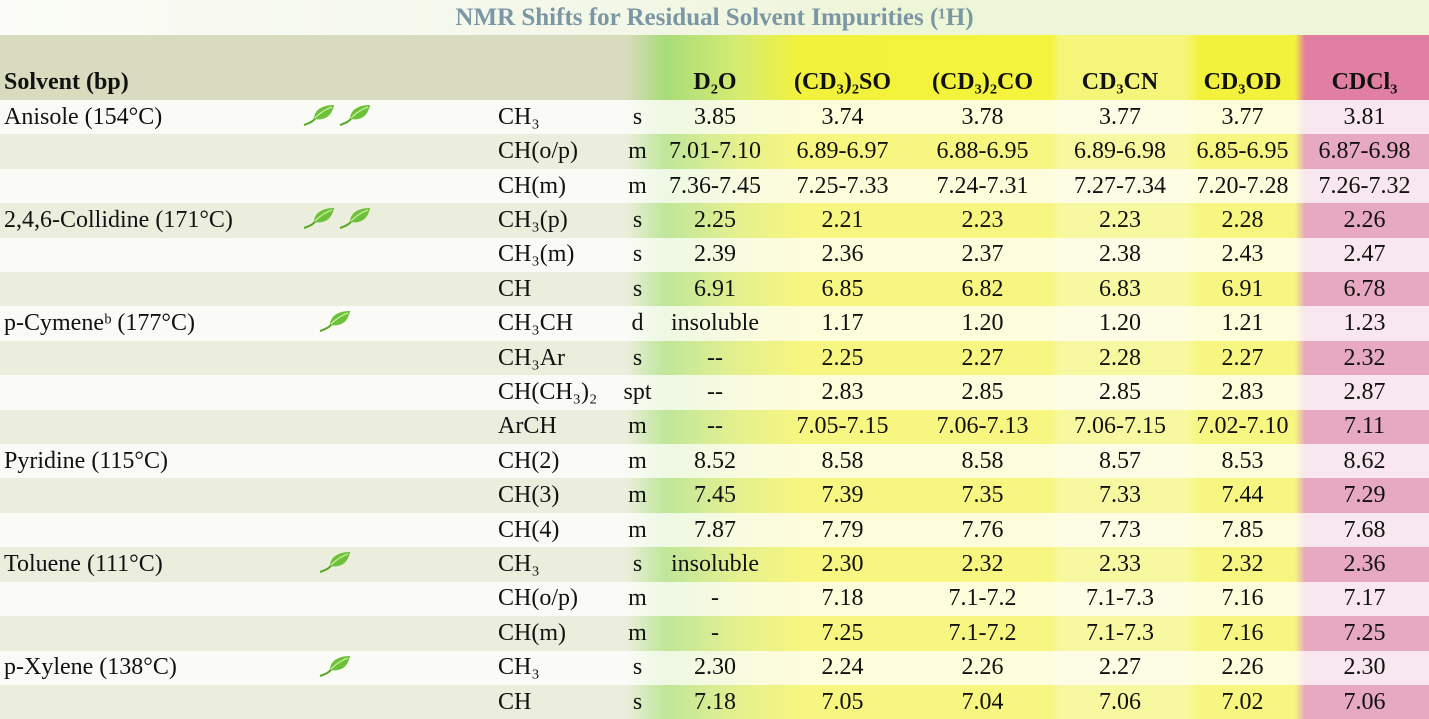 This screenshot has width=1429, height=719. Describe the element at coordinates (982, 185) in the screenshot. I see `shift-cell: 7.24-7.31` at that location.